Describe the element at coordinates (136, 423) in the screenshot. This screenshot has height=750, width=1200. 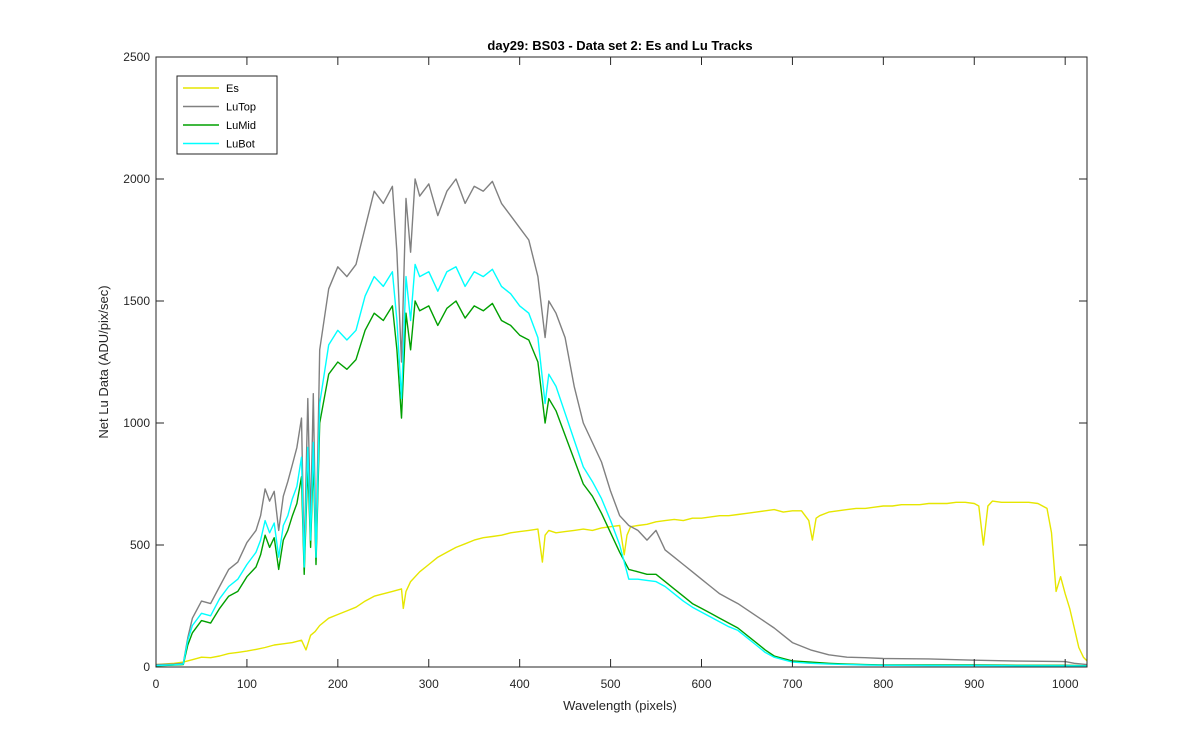
I see `y-tick-label: 1000` at that location.